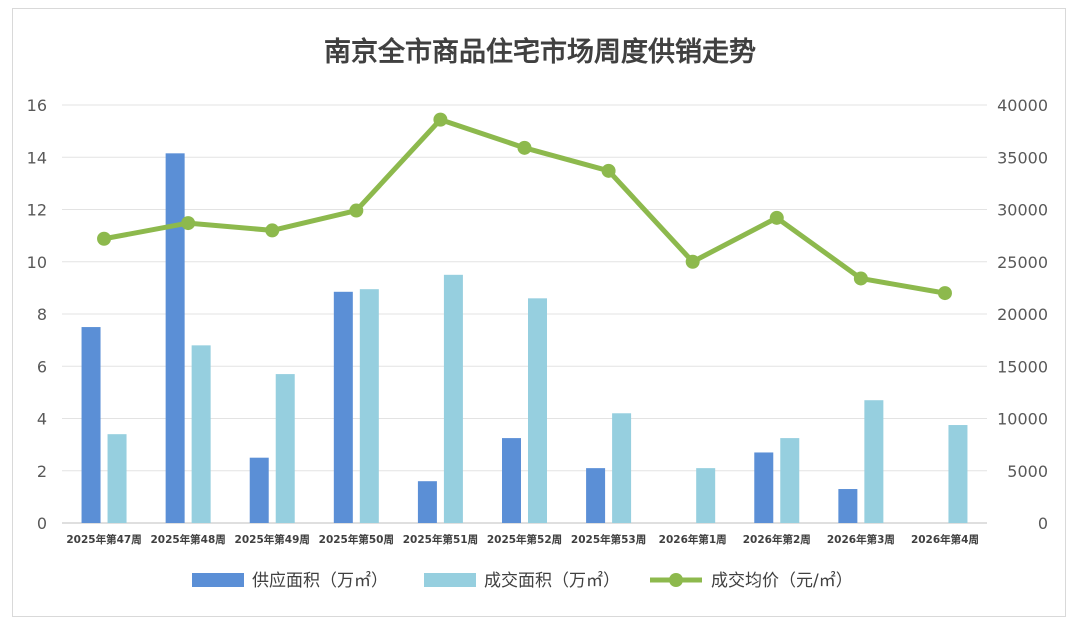 This screenshot has width=1080, height=629. Describe the element at coordinates (37, 210) in the screenshot. I see `left-tick-label: 12` at that location.